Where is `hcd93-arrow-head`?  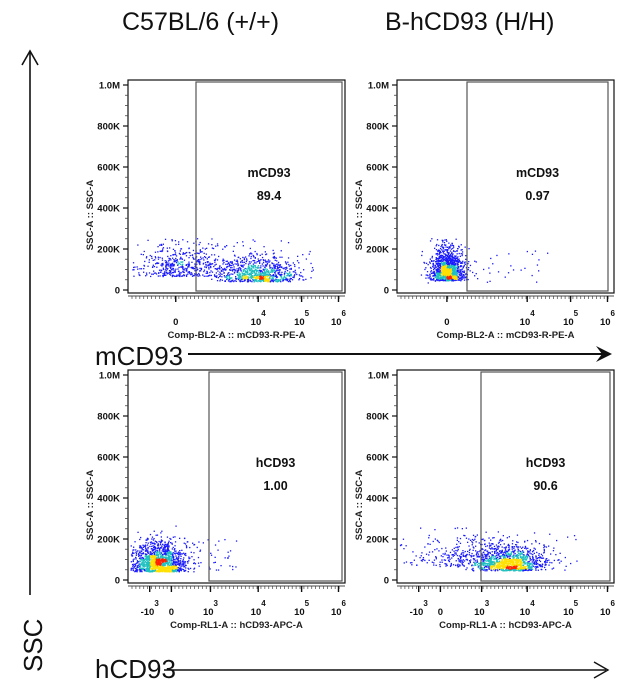 hcd93-arrow-head is located at coordinates (601, 670).